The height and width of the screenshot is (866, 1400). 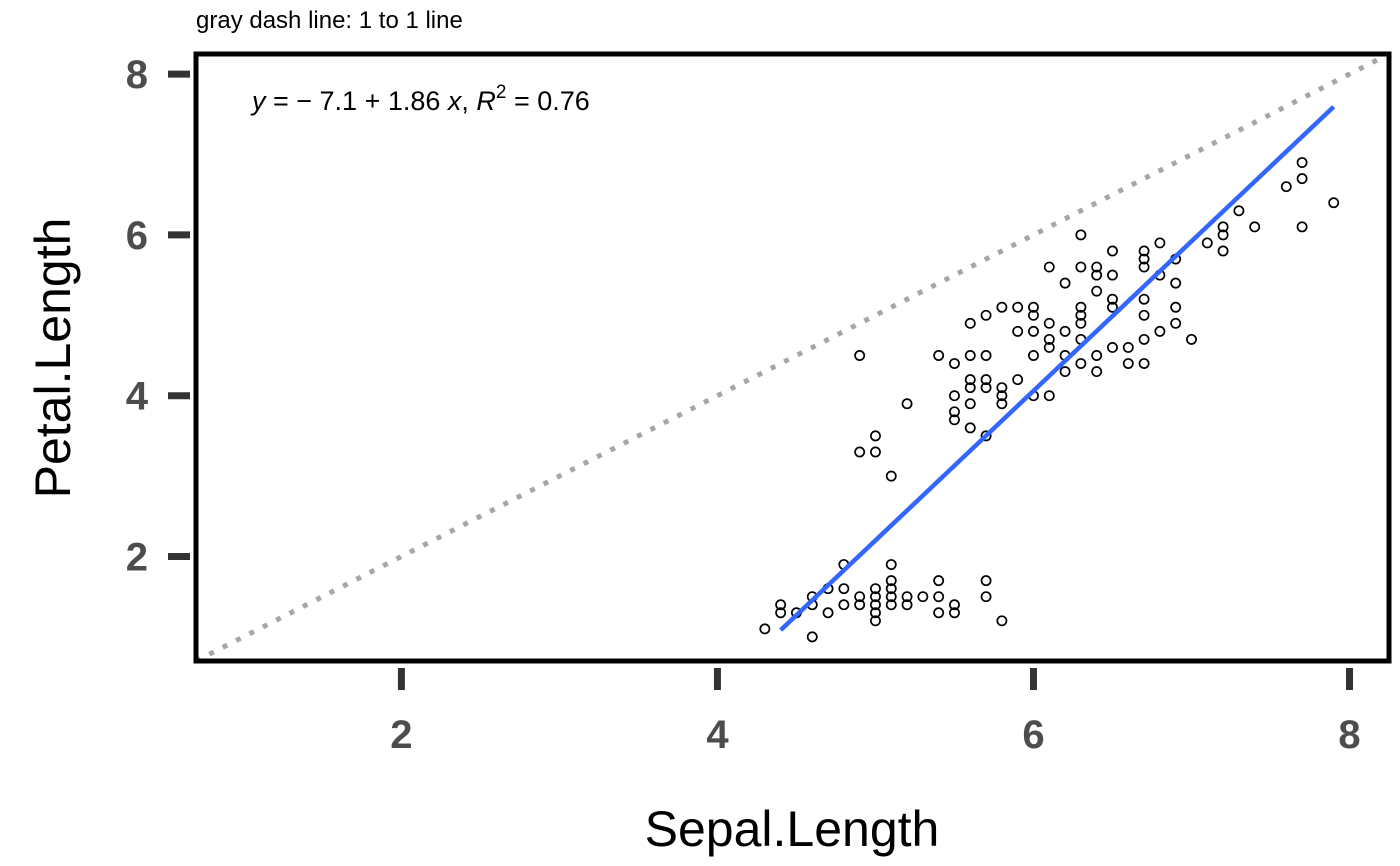 What do you see at coordinates (137, 236) in the screenshot?
I see `y-tick-label: 6` at bounding box center [137, 236].